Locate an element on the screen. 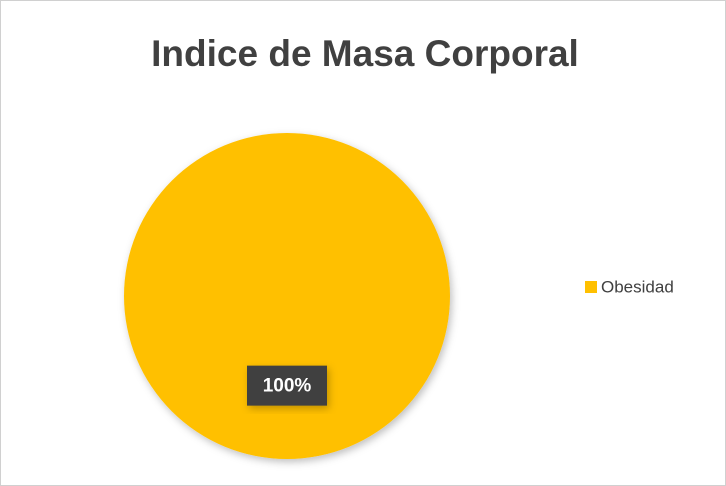  data-label: 100% is located at coordinates (287, 386).